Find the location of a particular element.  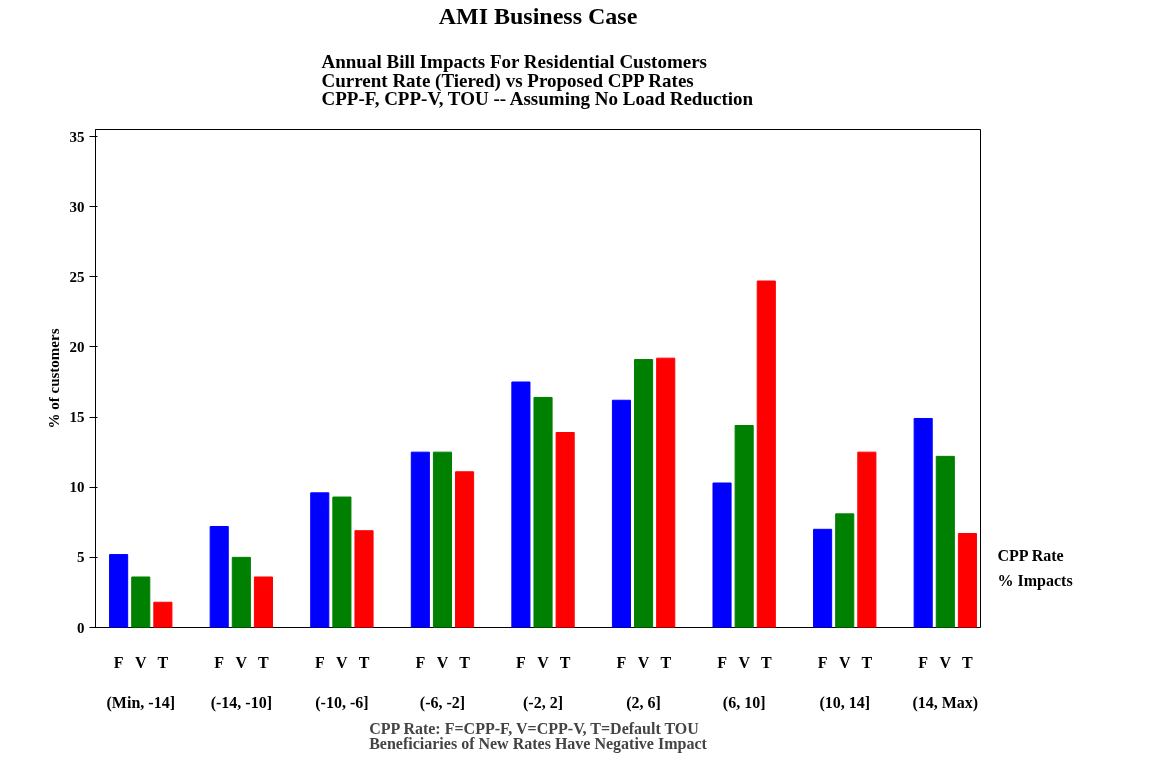

chart-title: AMI Business Case is located at coordinates (538, 15).